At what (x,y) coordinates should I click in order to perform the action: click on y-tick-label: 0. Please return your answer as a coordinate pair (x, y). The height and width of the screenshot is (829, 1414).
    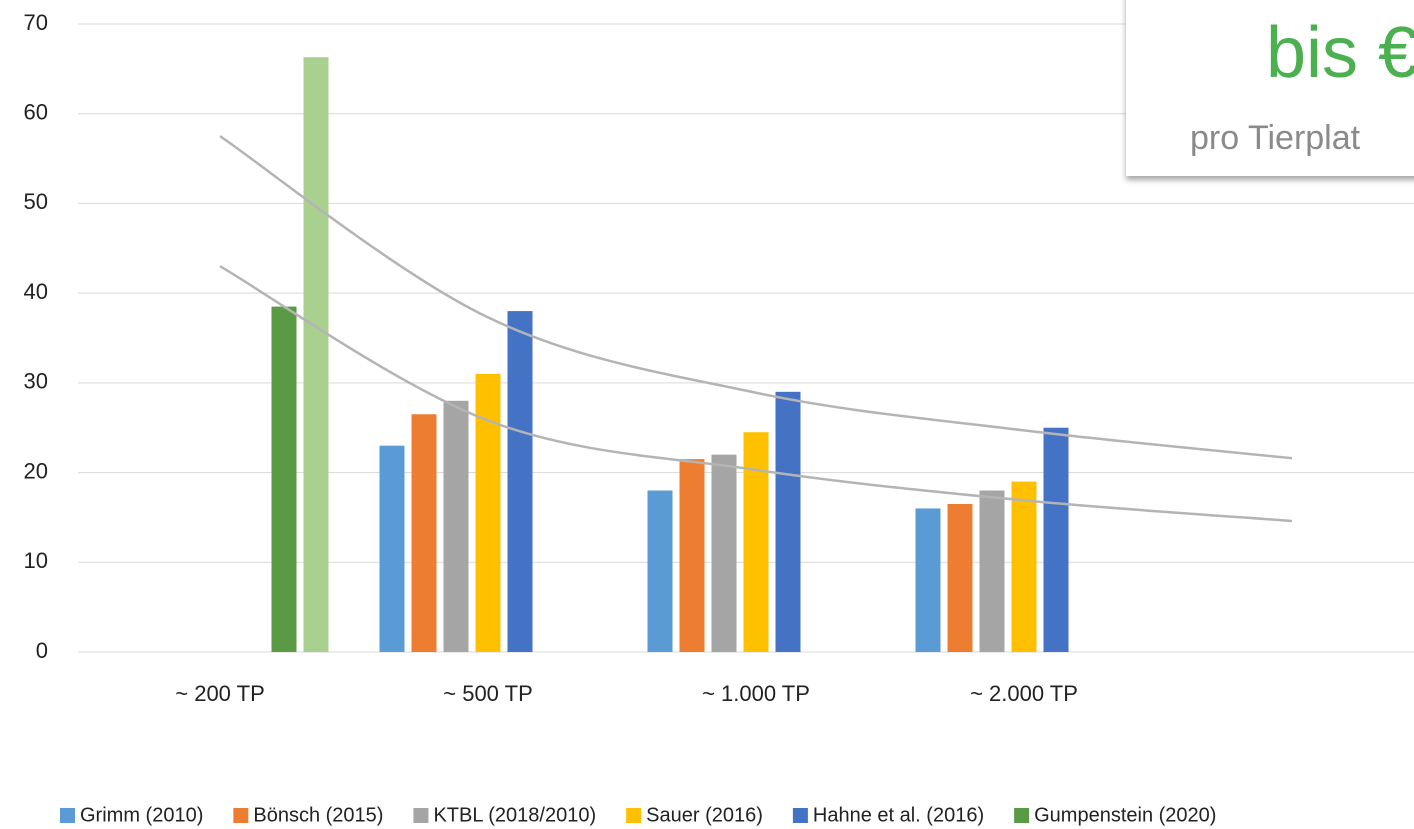
    Looking at the image, I should click on (42, 650).